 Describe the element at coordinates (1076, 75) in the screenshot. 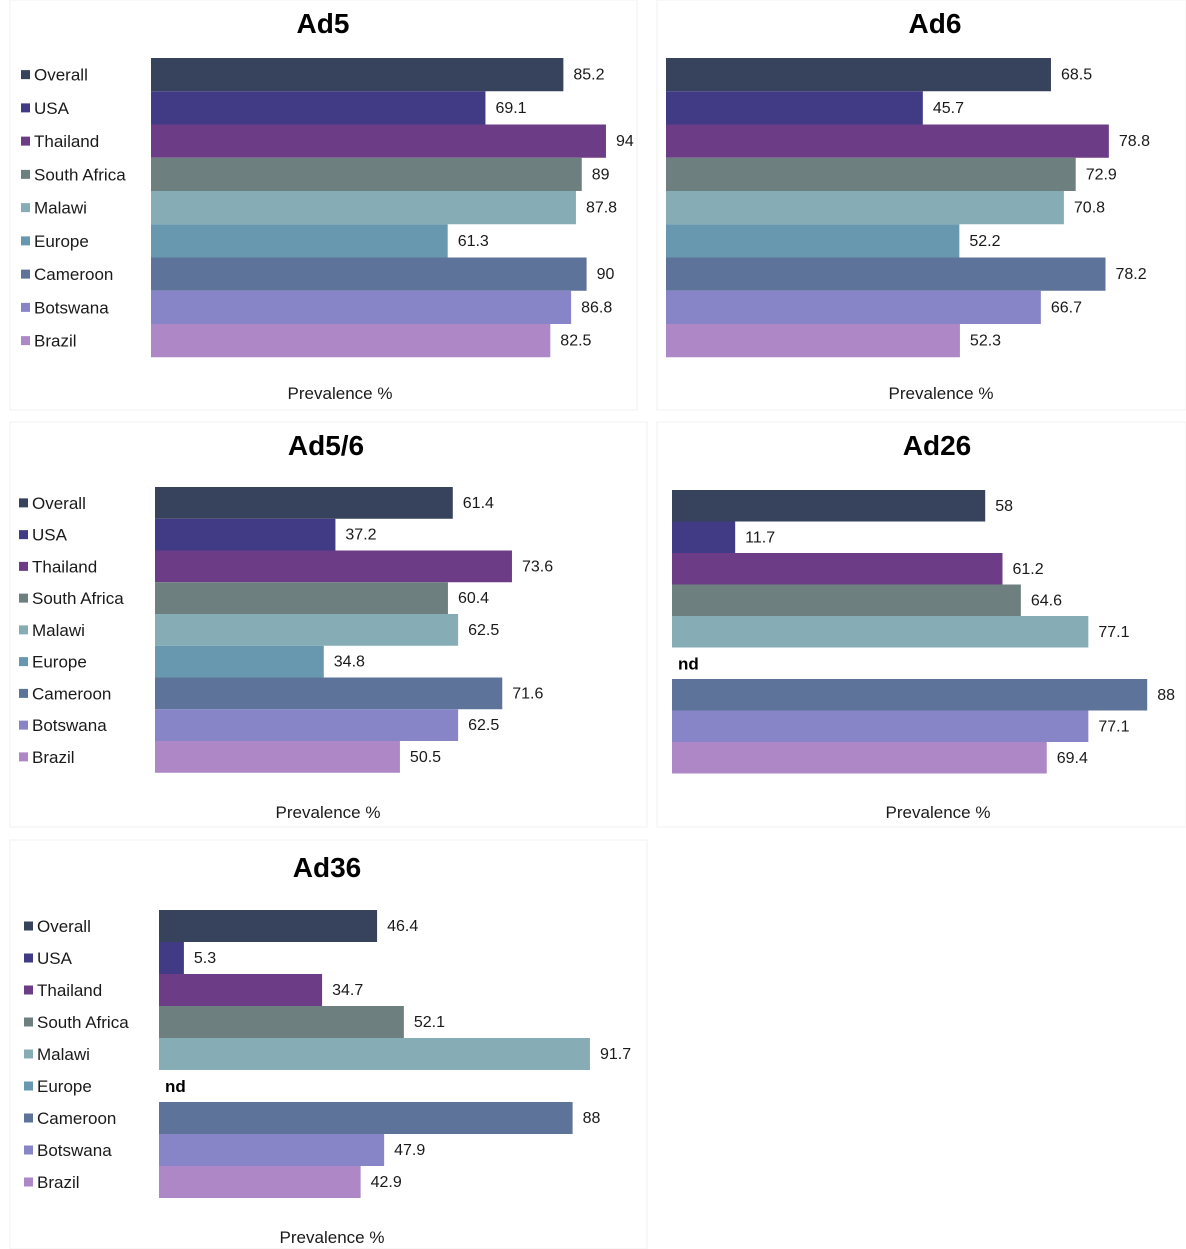

I see `data-label-overall: 68.5` at that location.